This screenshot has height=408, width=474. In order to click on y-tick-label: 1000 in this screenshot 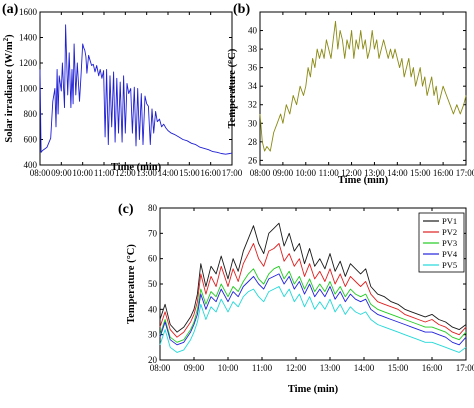, I will do `click(28, 89)`.